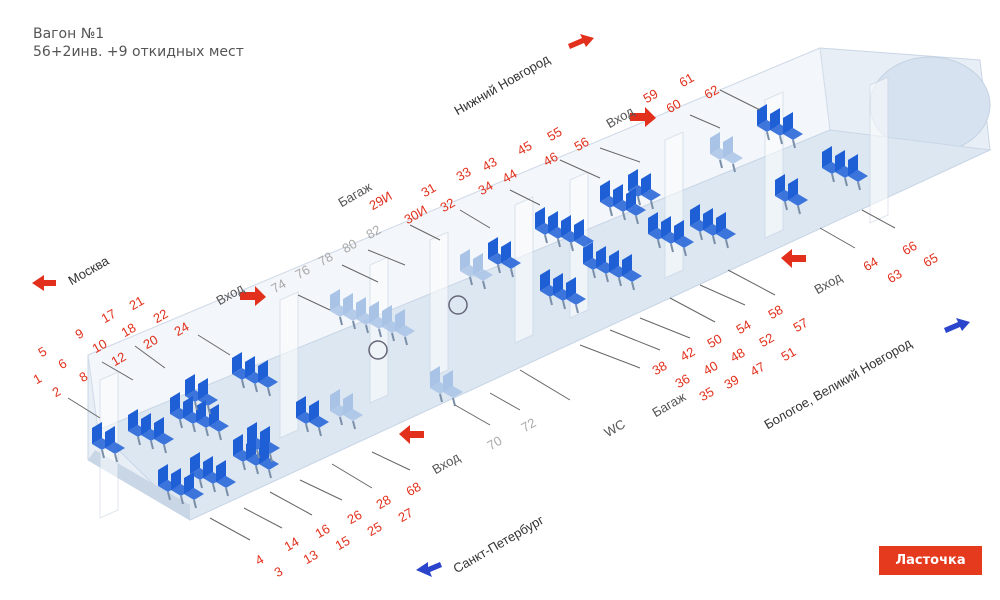 The width and height of the screenshot is (1000, 600). I want to click on arrow-bologoe-icon, so click(957, 325).